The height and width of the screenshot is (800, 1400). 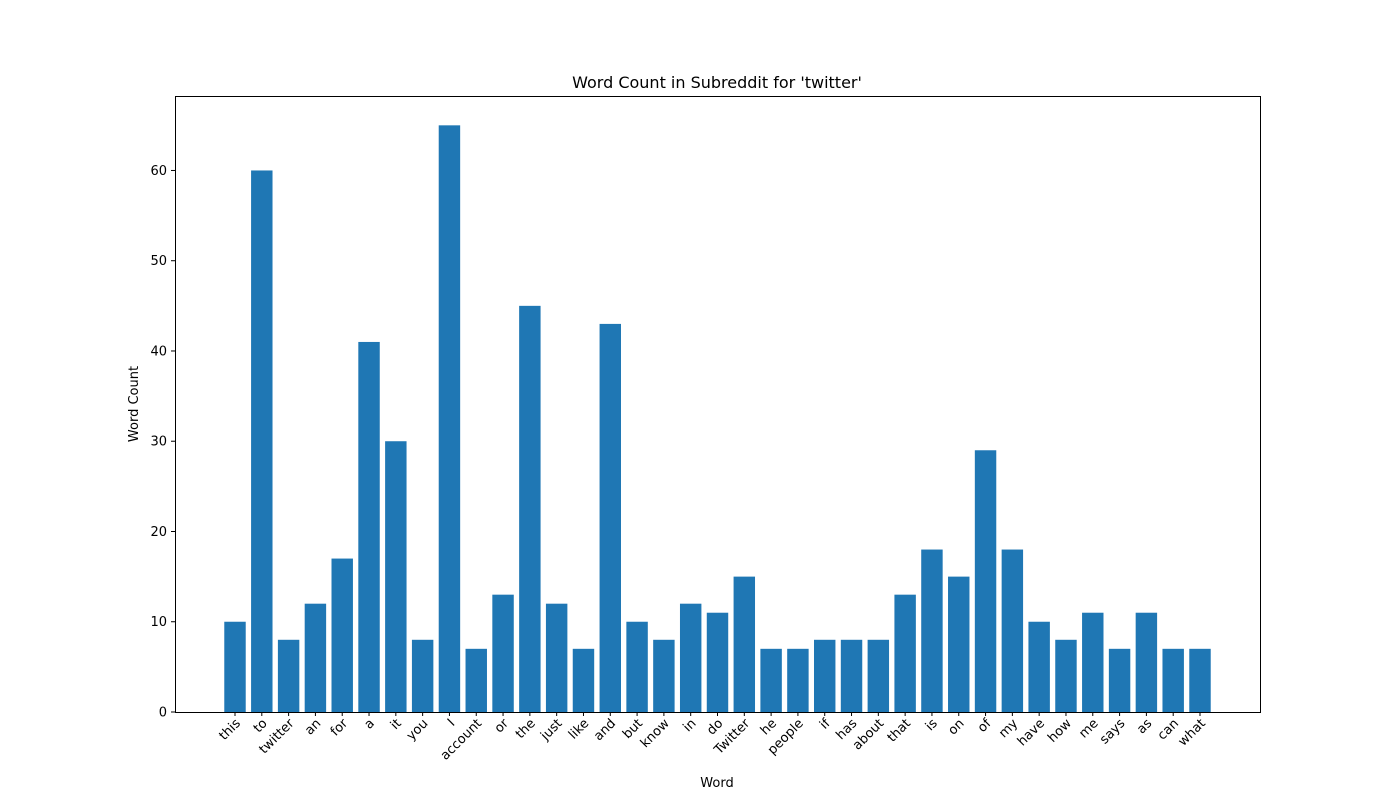 What do you see at coordinates (158, 532) in the screenshot?
I see `y-tick-label: 20` at bounding box center [158, 532].